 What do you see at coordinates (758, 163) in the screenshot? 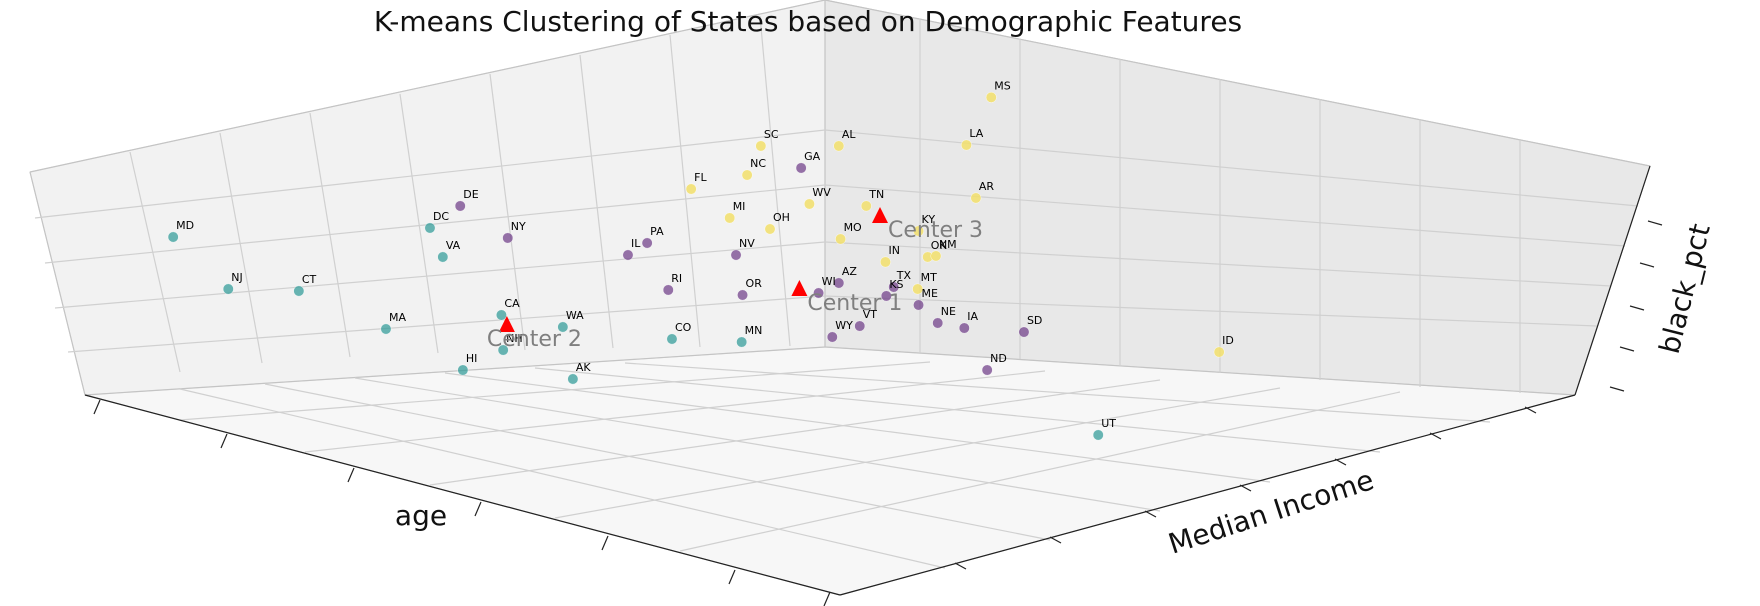
I see `state-label-nc: NC` at bounding box center [758, 163].